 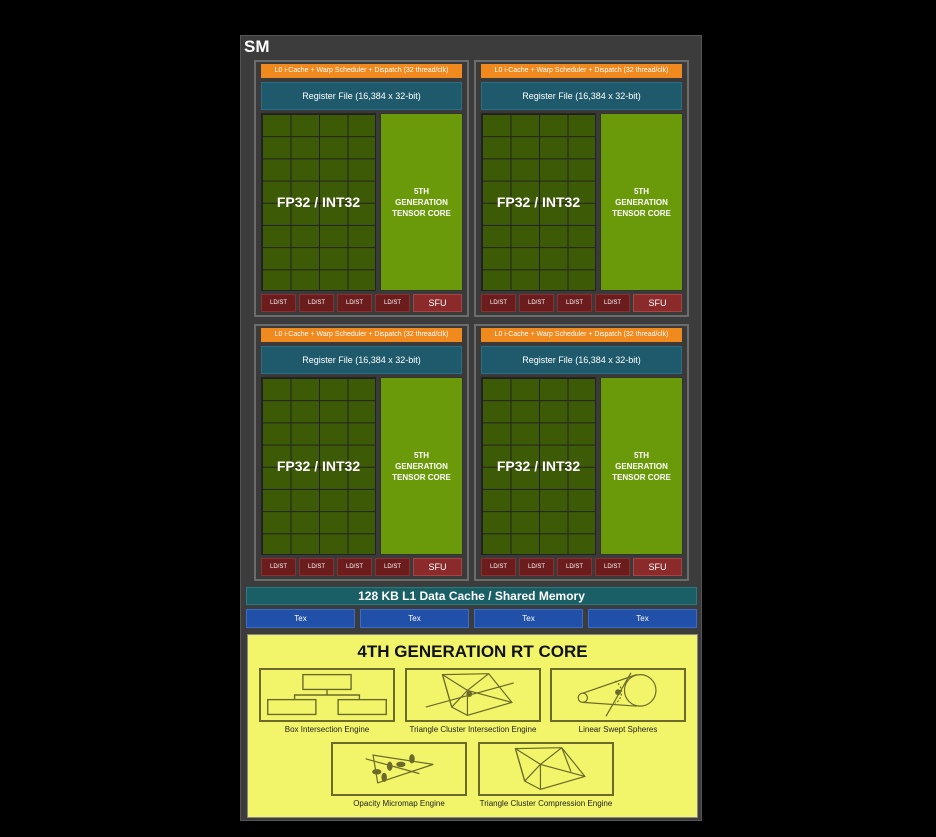 I want to click on engine-label: Triangle Cluster Compression Engine, so click(x=546, y=803).